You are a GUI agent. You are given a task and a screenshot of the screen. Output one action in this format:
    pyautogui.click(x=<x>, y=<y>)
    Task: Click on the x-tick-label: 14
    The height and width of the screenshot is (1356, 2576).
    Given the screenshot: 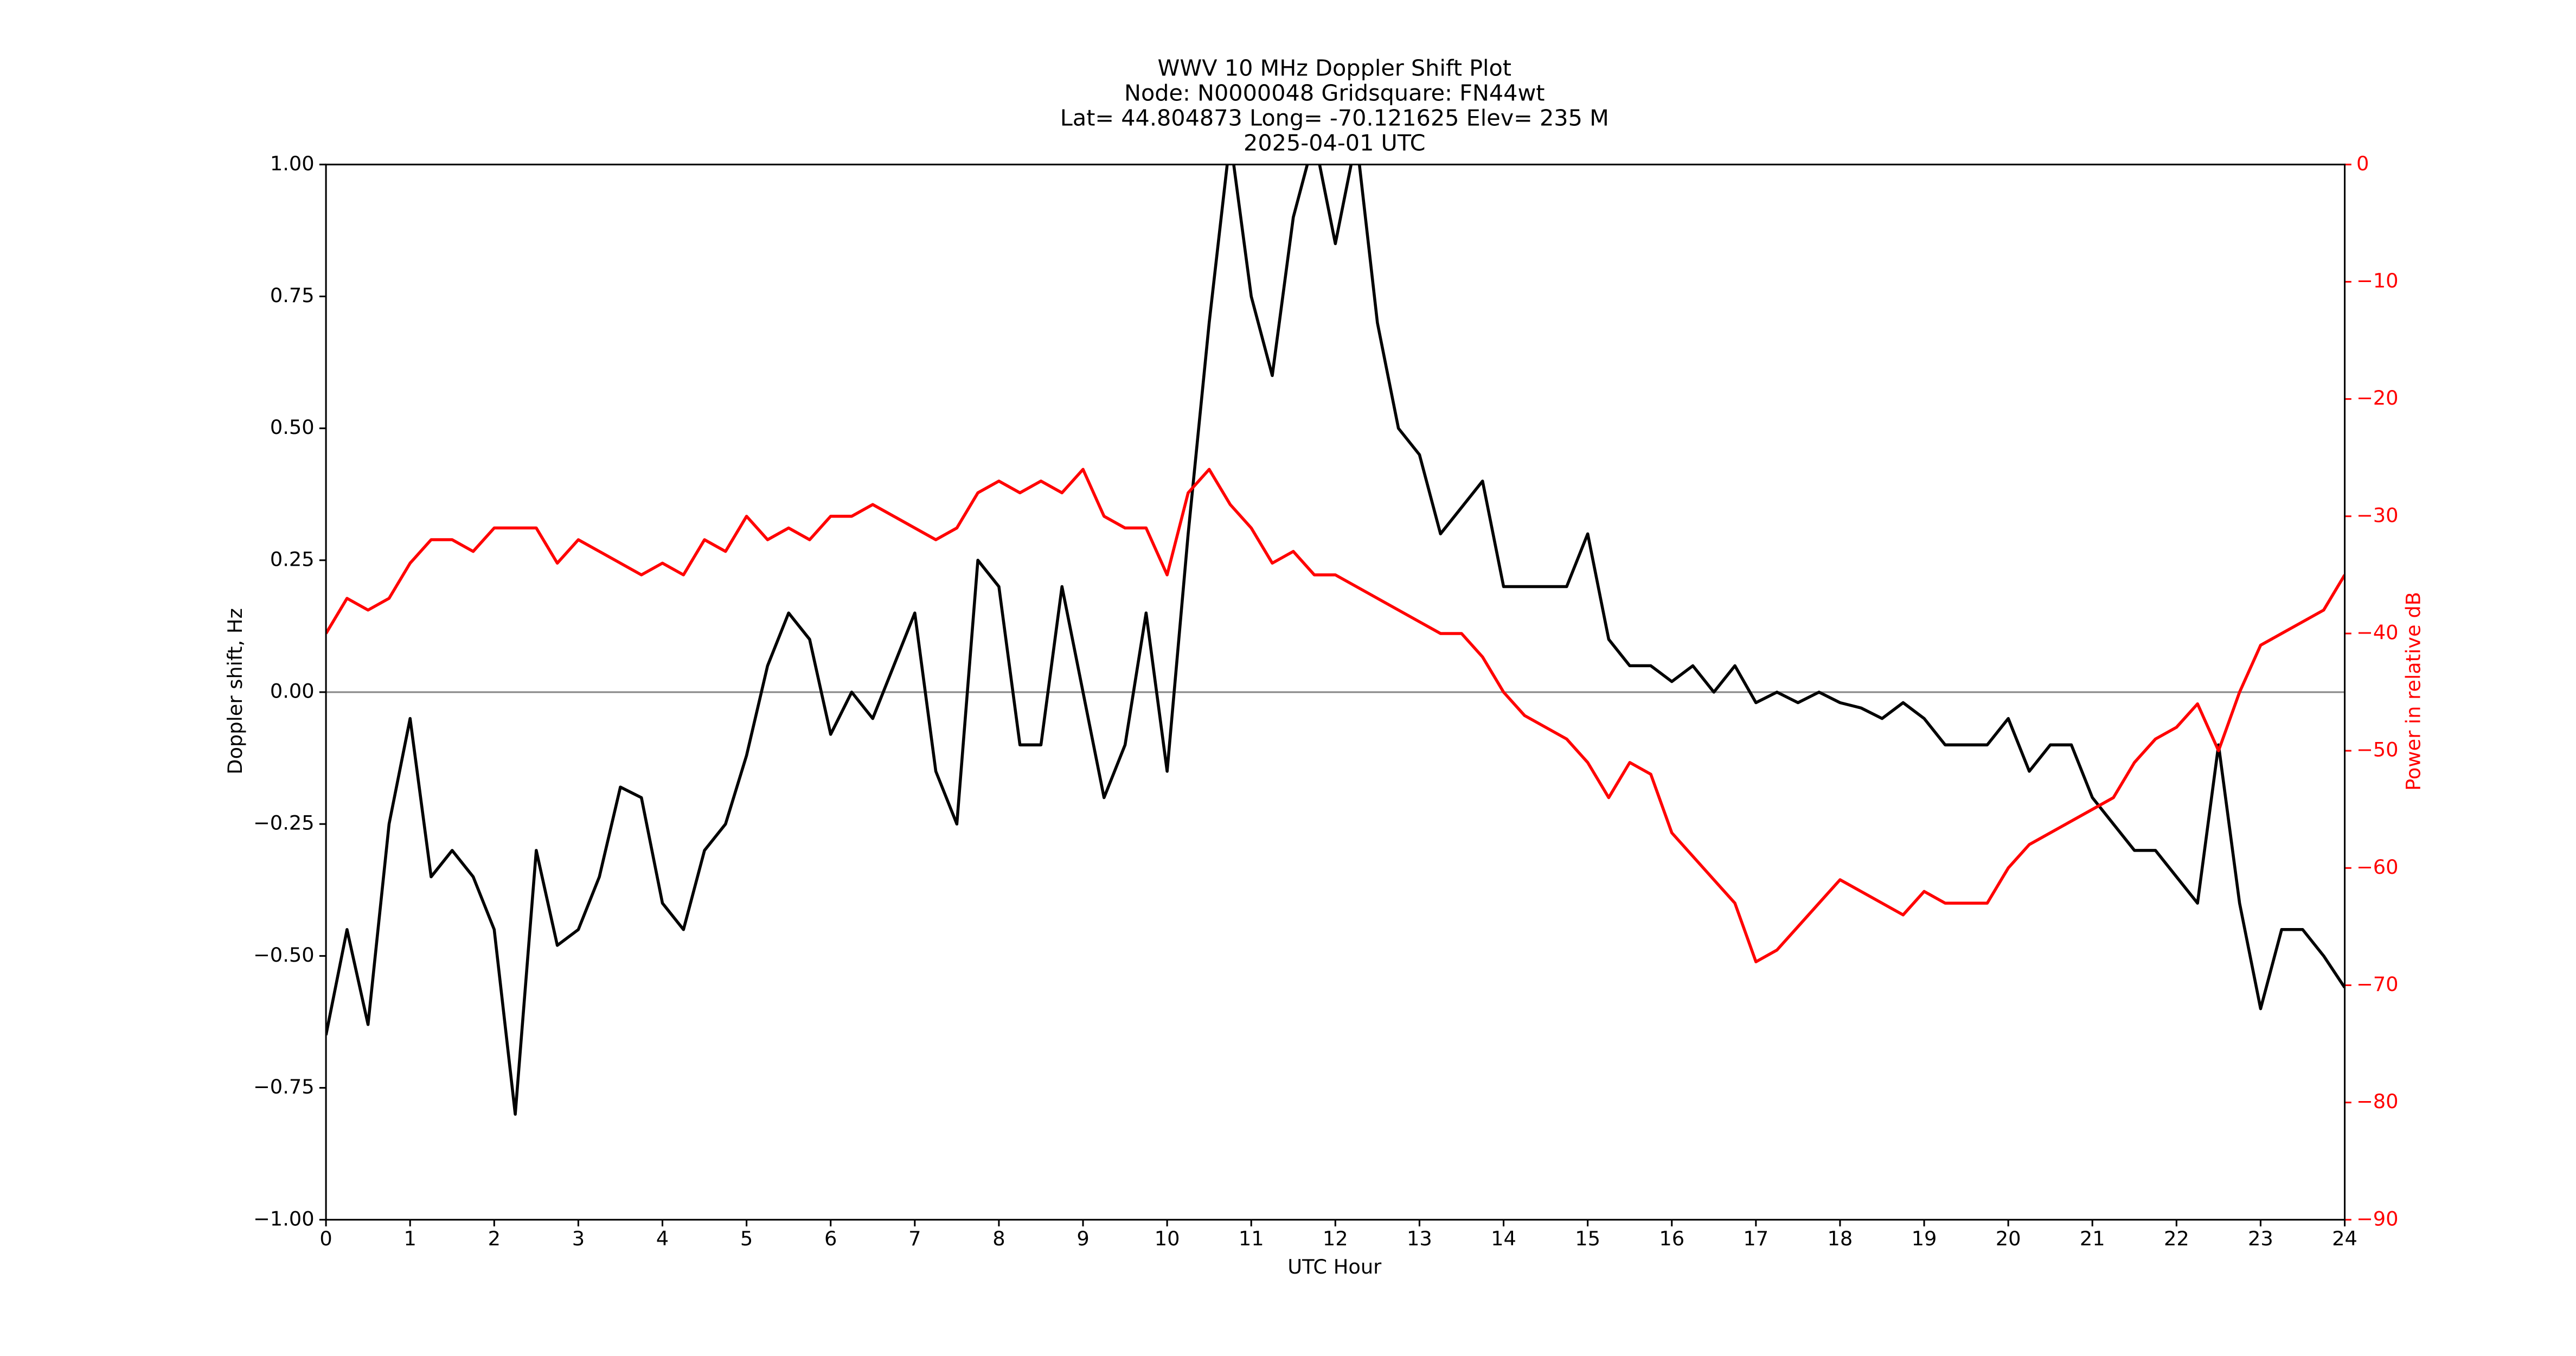 What is the action you would take?
    pyautogui.click(x=1503, y=1238)
    